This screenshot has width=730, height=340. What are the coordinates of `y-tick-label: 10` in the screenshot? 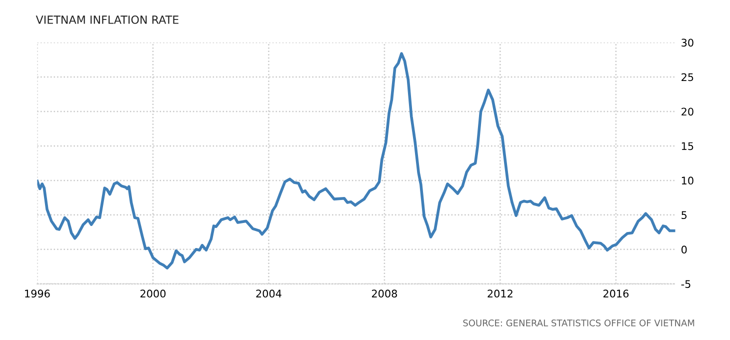 It's located at (688, 180).